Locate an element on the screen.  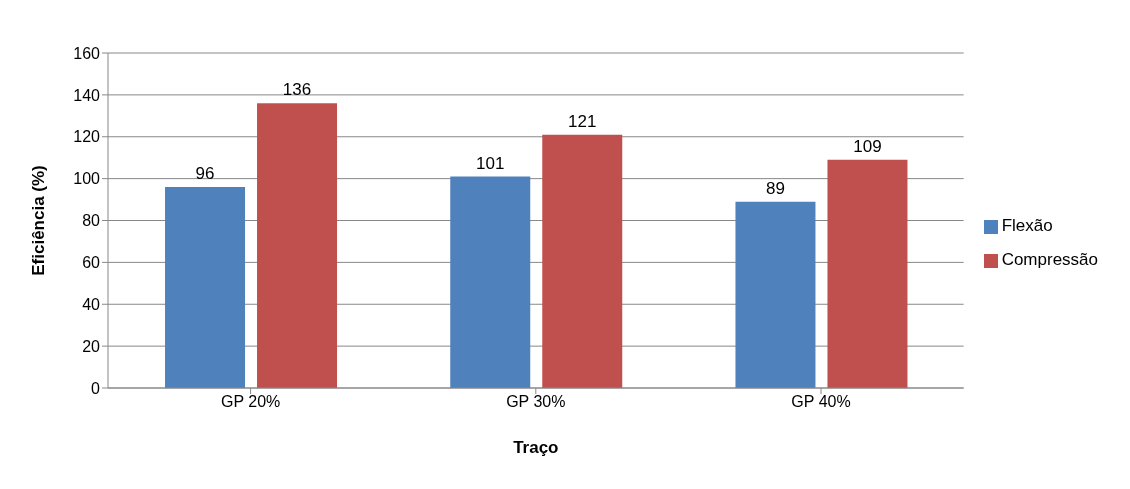
x-axis-title: Traço is located at coordinates (536, 447).